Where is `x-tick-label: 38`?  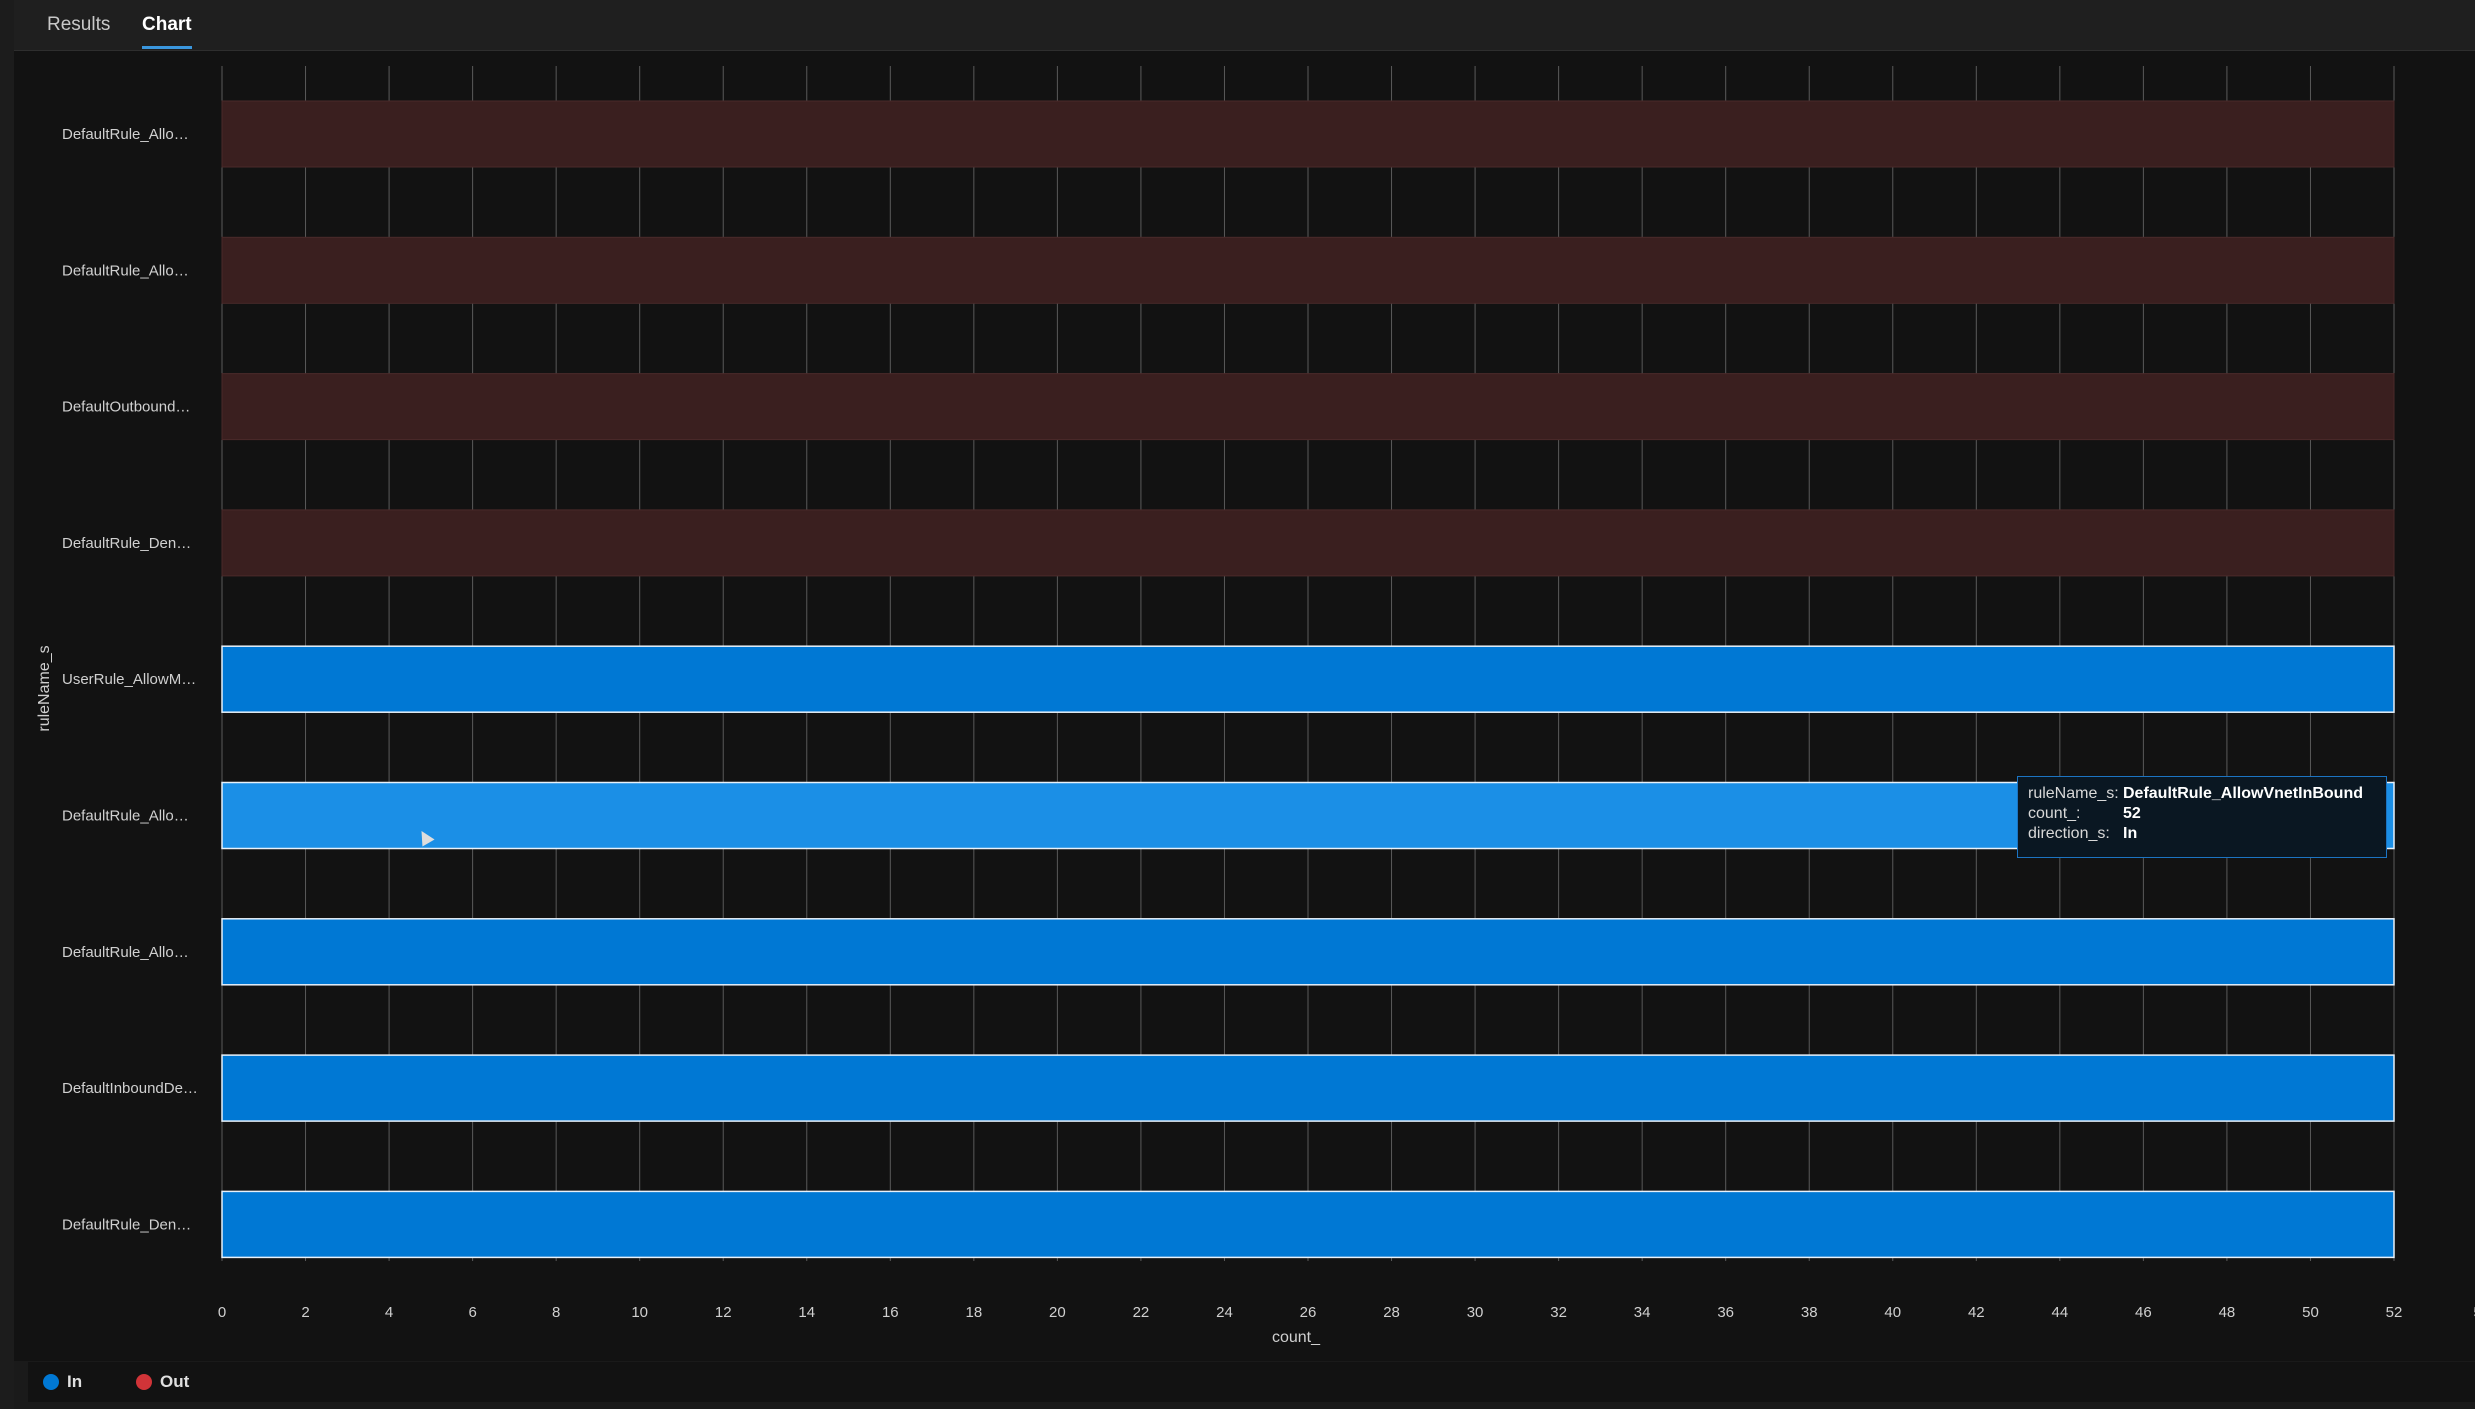
x-tick-label: 38 is located at coordinates (1809, 1312).